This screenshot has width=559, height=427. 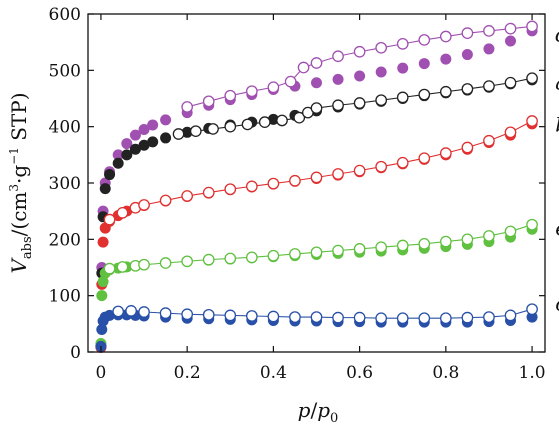 I want to click on y-axis-title-unit-1: /(cm, so click(x=19, y=214).